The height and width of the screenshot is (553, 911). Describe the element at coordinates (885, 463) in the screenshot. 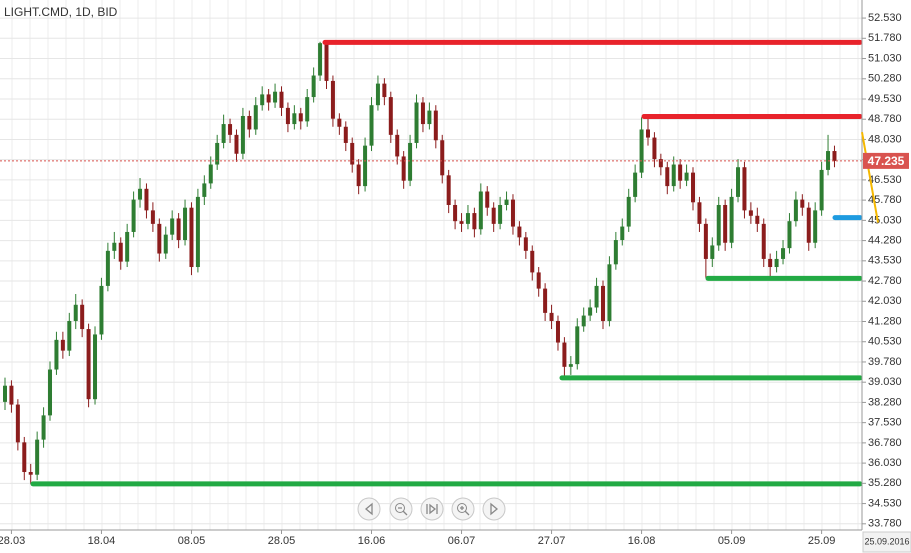

I see `y-tick-label: 36.030` at that location.